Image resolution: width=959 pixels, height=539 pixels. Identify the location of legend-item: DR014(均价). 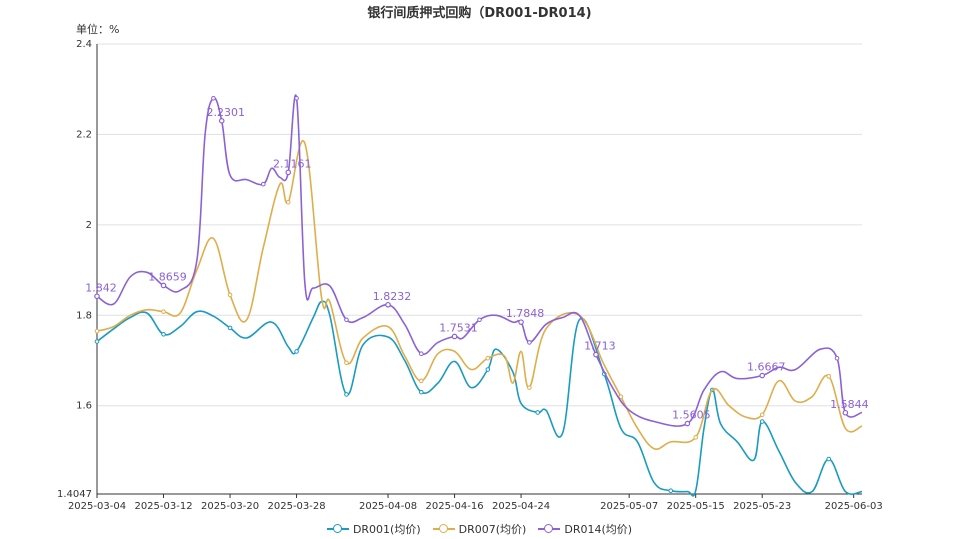
(585, 529).